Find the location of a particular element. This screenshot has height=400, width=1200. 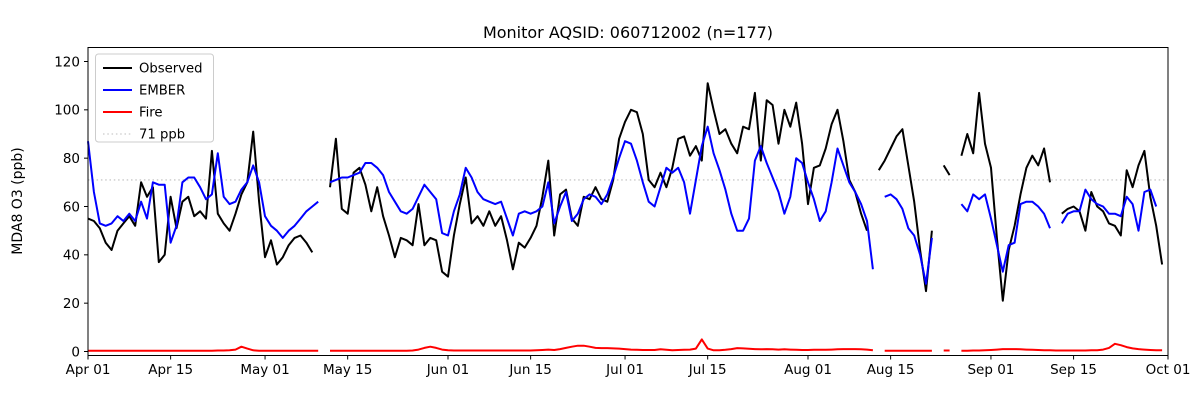

x-tick-label: Apr 15 is located at coordinates (170, 370).